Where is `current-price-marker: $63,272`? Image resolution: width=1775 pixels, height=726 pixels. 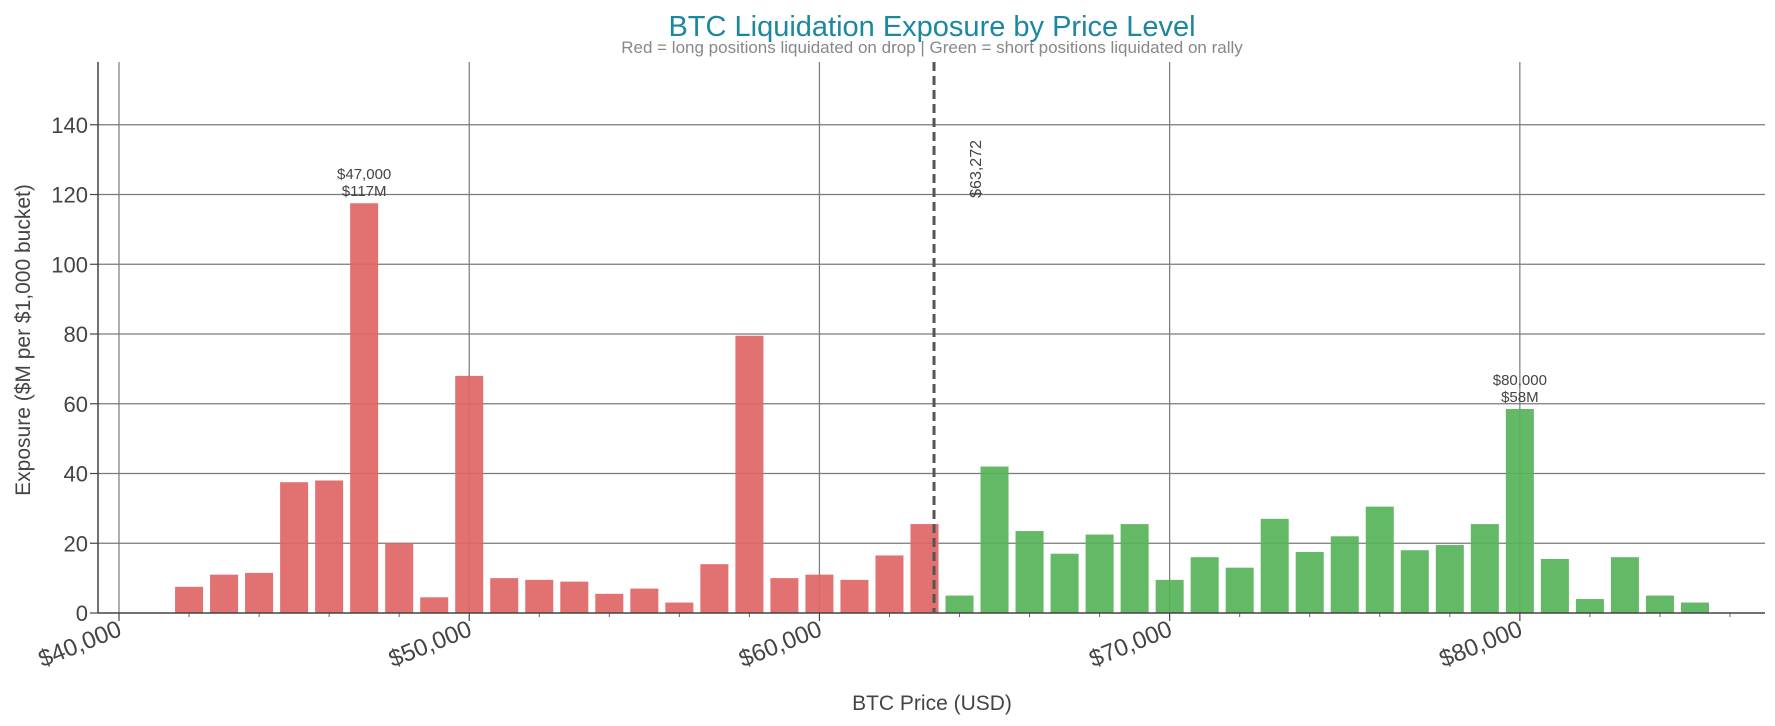
current-price-marker: $63,272 is located at coordinates (958, 337).